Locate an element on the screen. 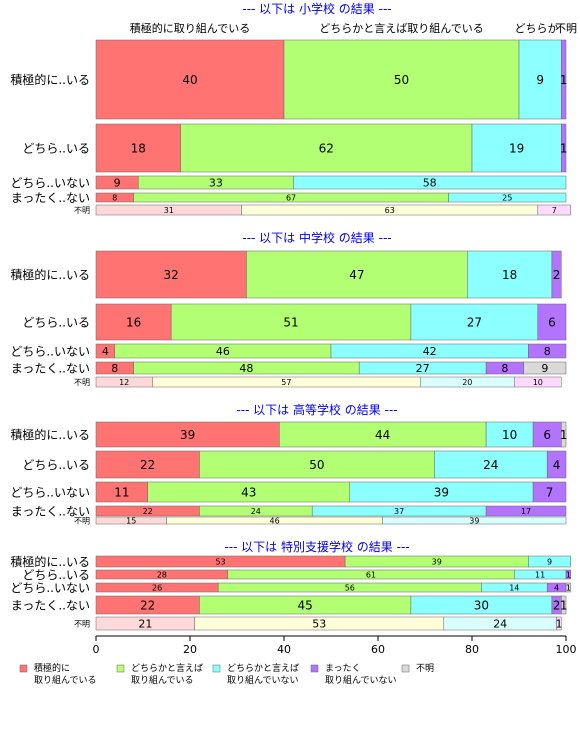 Image resolution: width=580 pixels, height=751 pixels. data-label-3-3-2: 30 is located at coordinates (481, 605).